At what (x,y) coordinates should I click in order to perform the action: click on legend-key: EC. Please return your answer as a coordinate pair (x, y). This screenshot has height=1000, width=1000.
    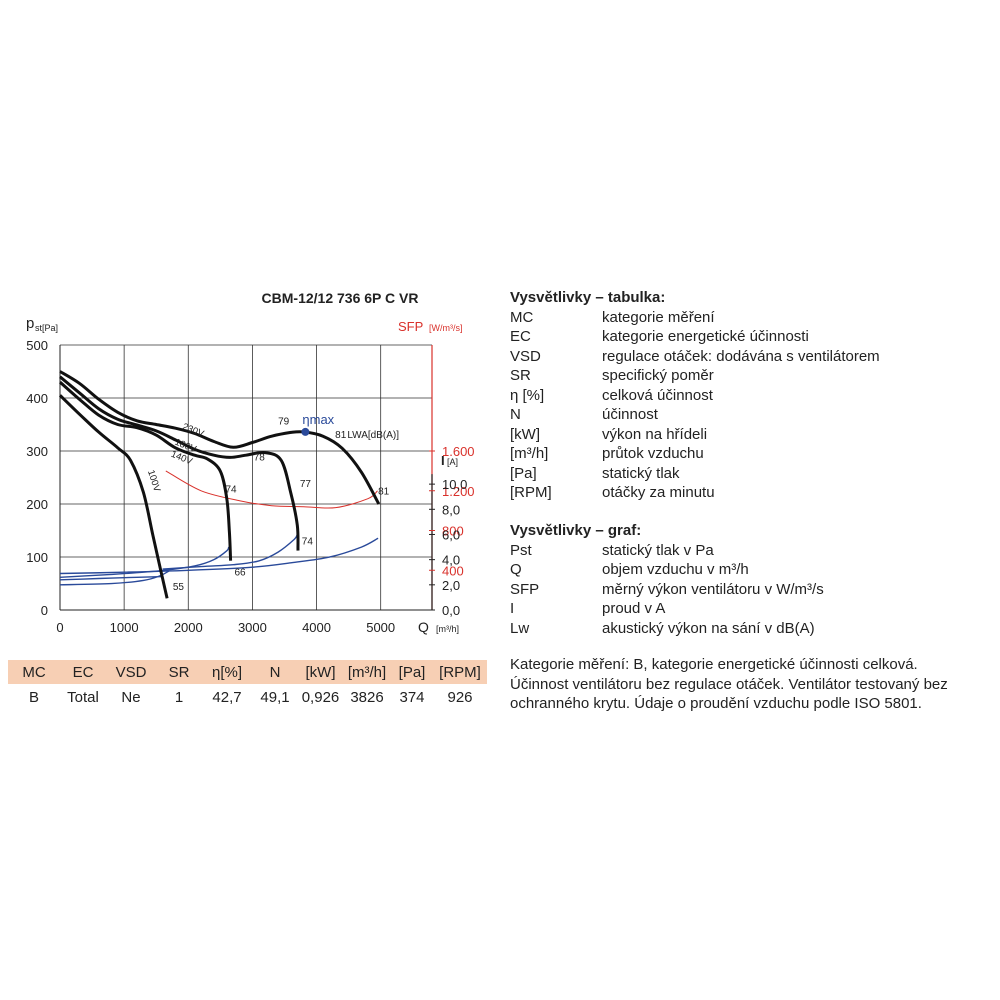
    Looking at the image, I should click on (520, 336).